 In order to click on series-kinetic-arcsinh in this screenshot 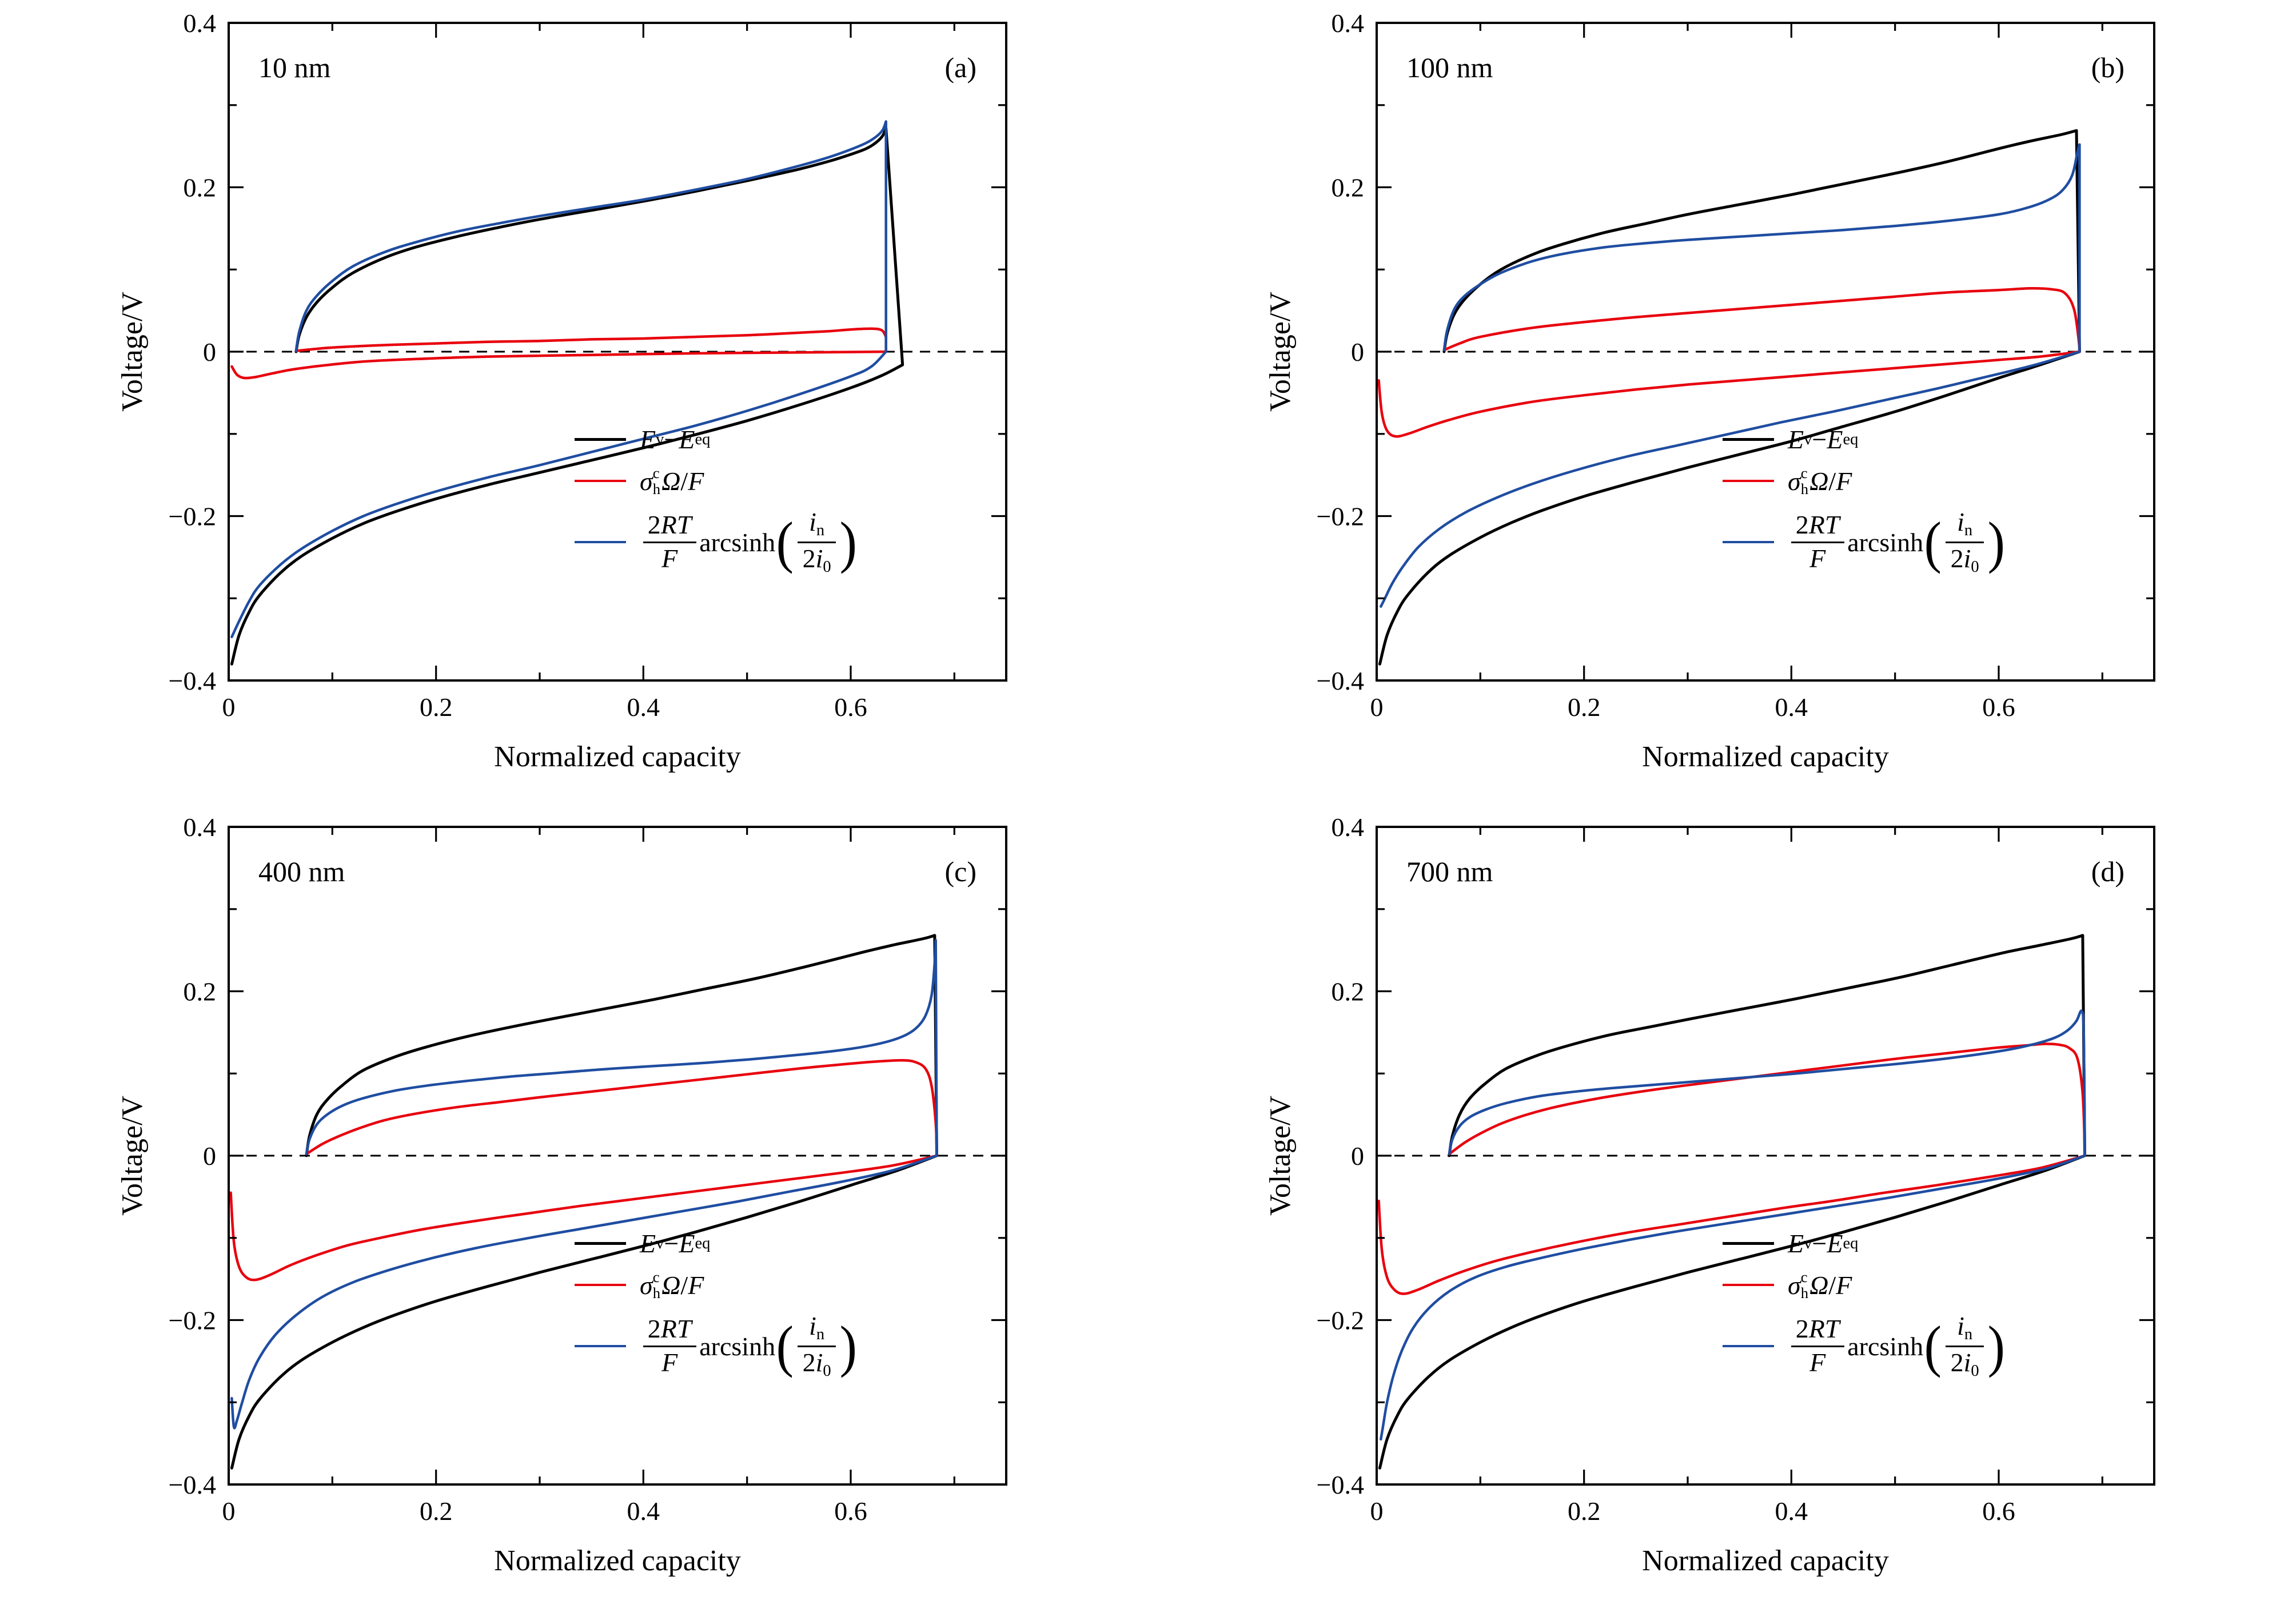, I will do `click(584, 1184)`.